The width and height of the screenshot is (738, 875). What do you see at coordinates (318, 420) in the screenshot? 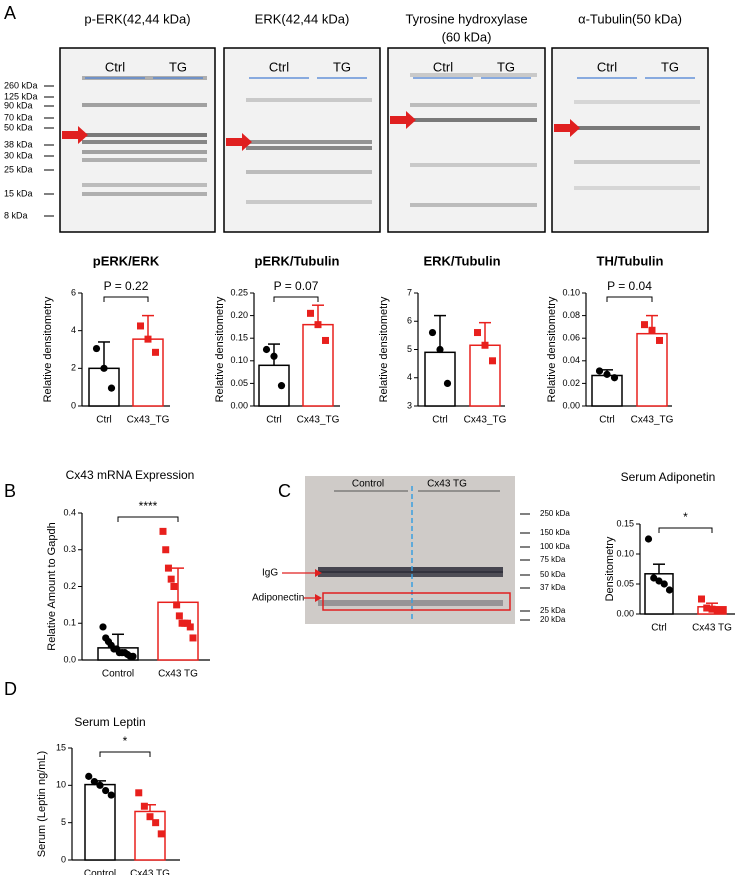
I see `x-tick-label: Cx43_TG` at bounding box center [318, 420].